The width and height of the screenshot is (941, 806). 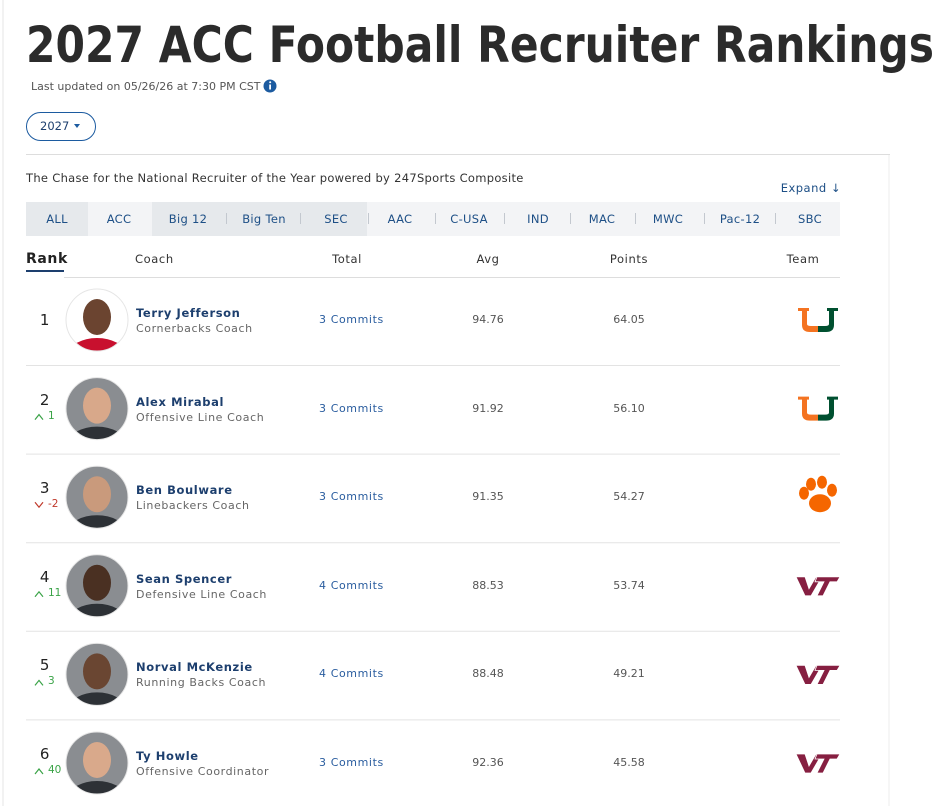 What do you see at coordinates (488, 762) in the screenshot?
I see `avg-rating: 92.36` at bounding box center [488, 762].